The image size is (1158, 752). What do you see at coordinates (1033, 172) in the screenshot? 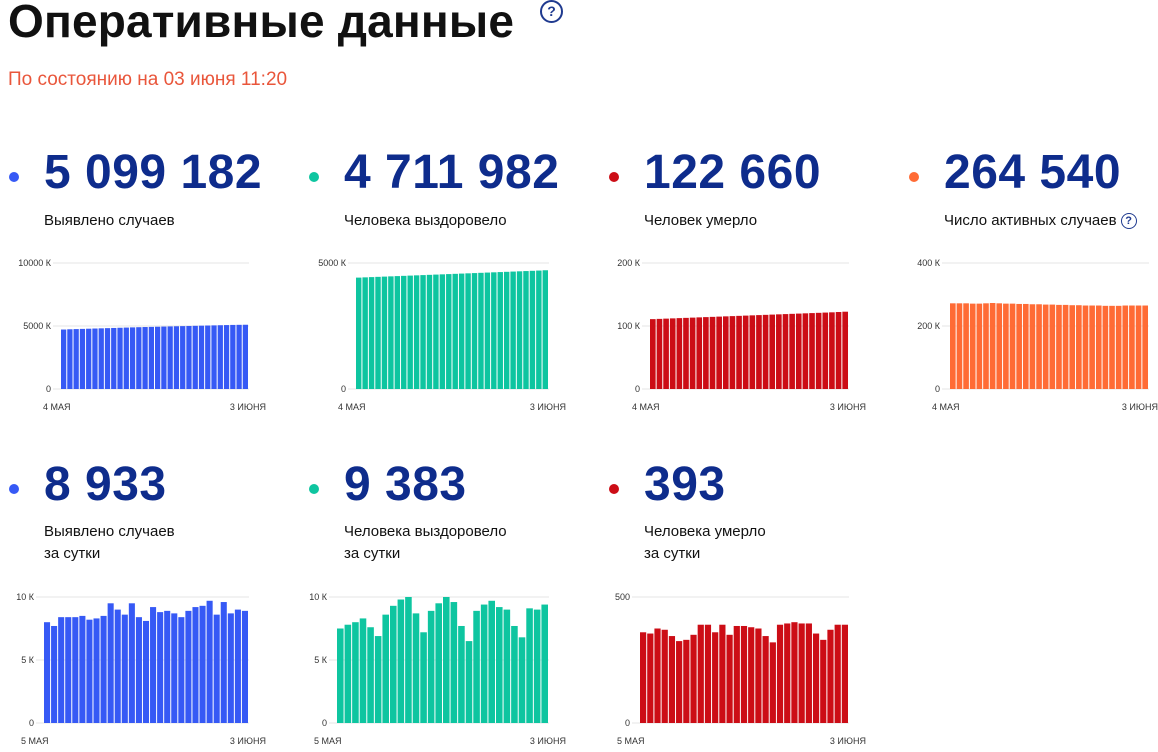
I see `stat-value: 264 540` at bounding box center [1033, 172].